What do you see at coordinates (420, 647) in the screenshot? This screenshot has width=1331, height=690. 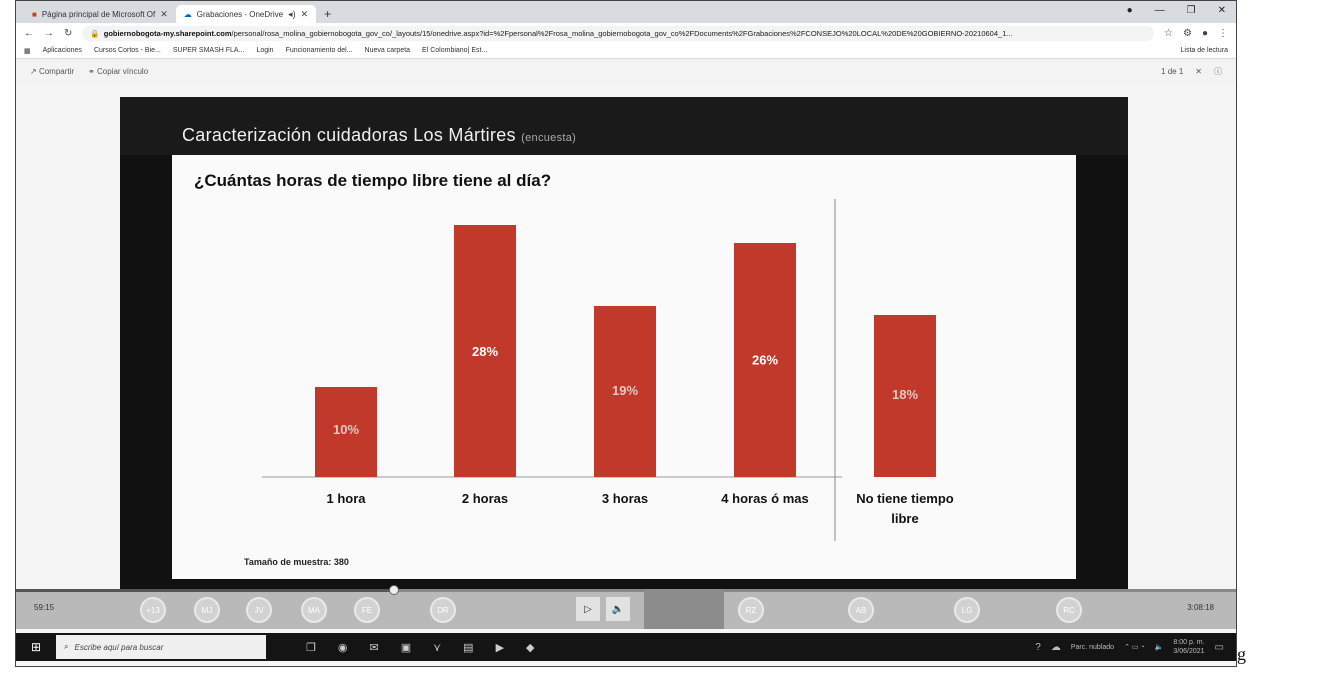 I see `taskbar-apps: ❐ ◉ ✉ ▣ ⋎ ▤ ▶ ◆` at bounding box center [420, 647].